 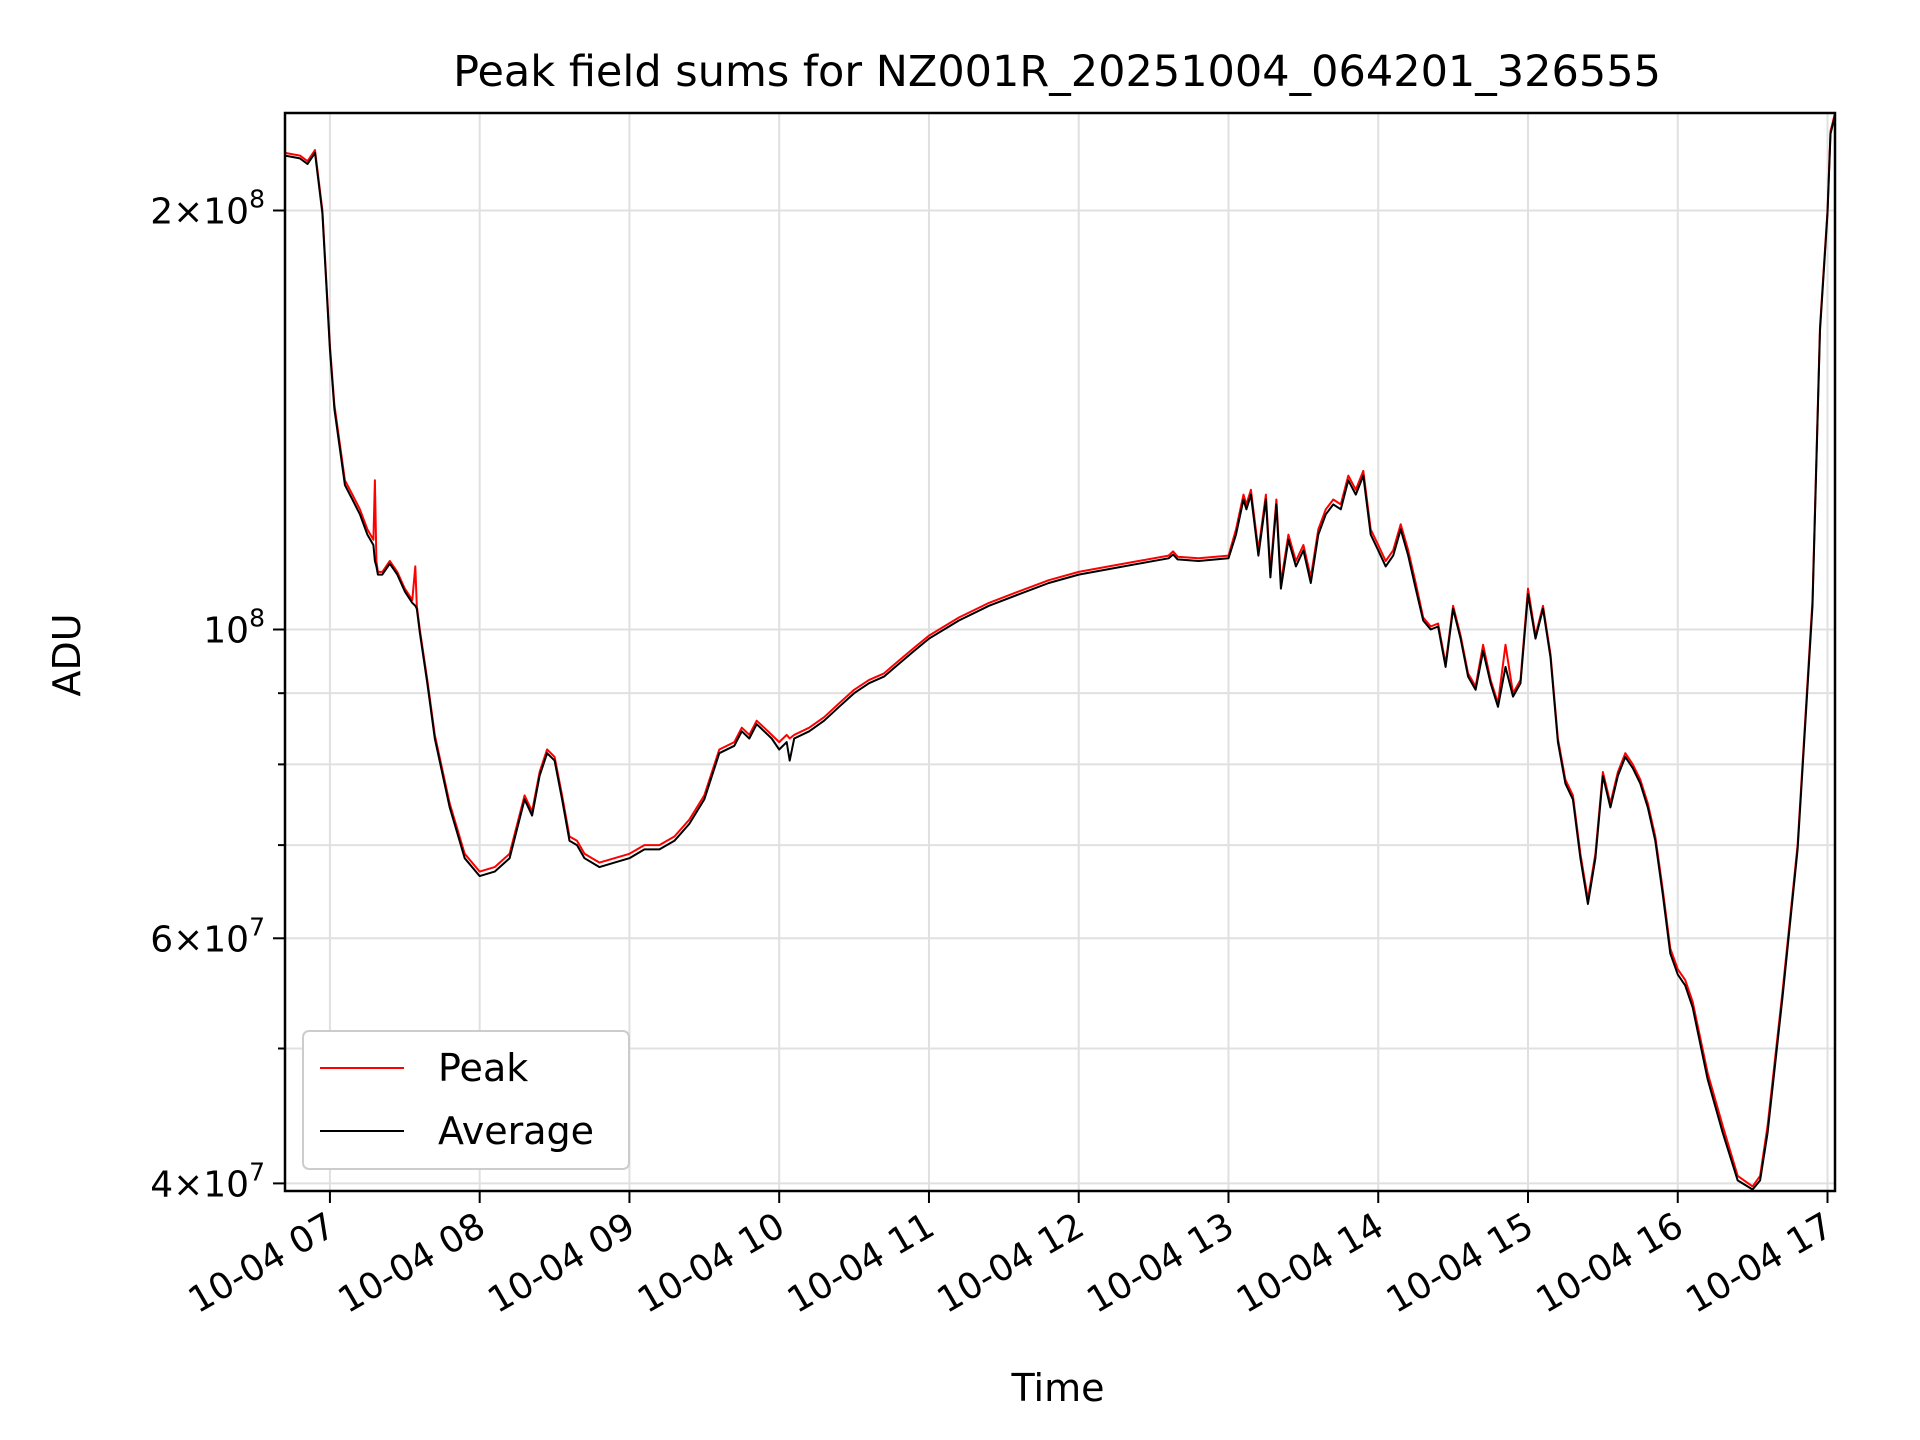 I want to click on legend-label-peak: Peak, so click(x=483, y=1068).